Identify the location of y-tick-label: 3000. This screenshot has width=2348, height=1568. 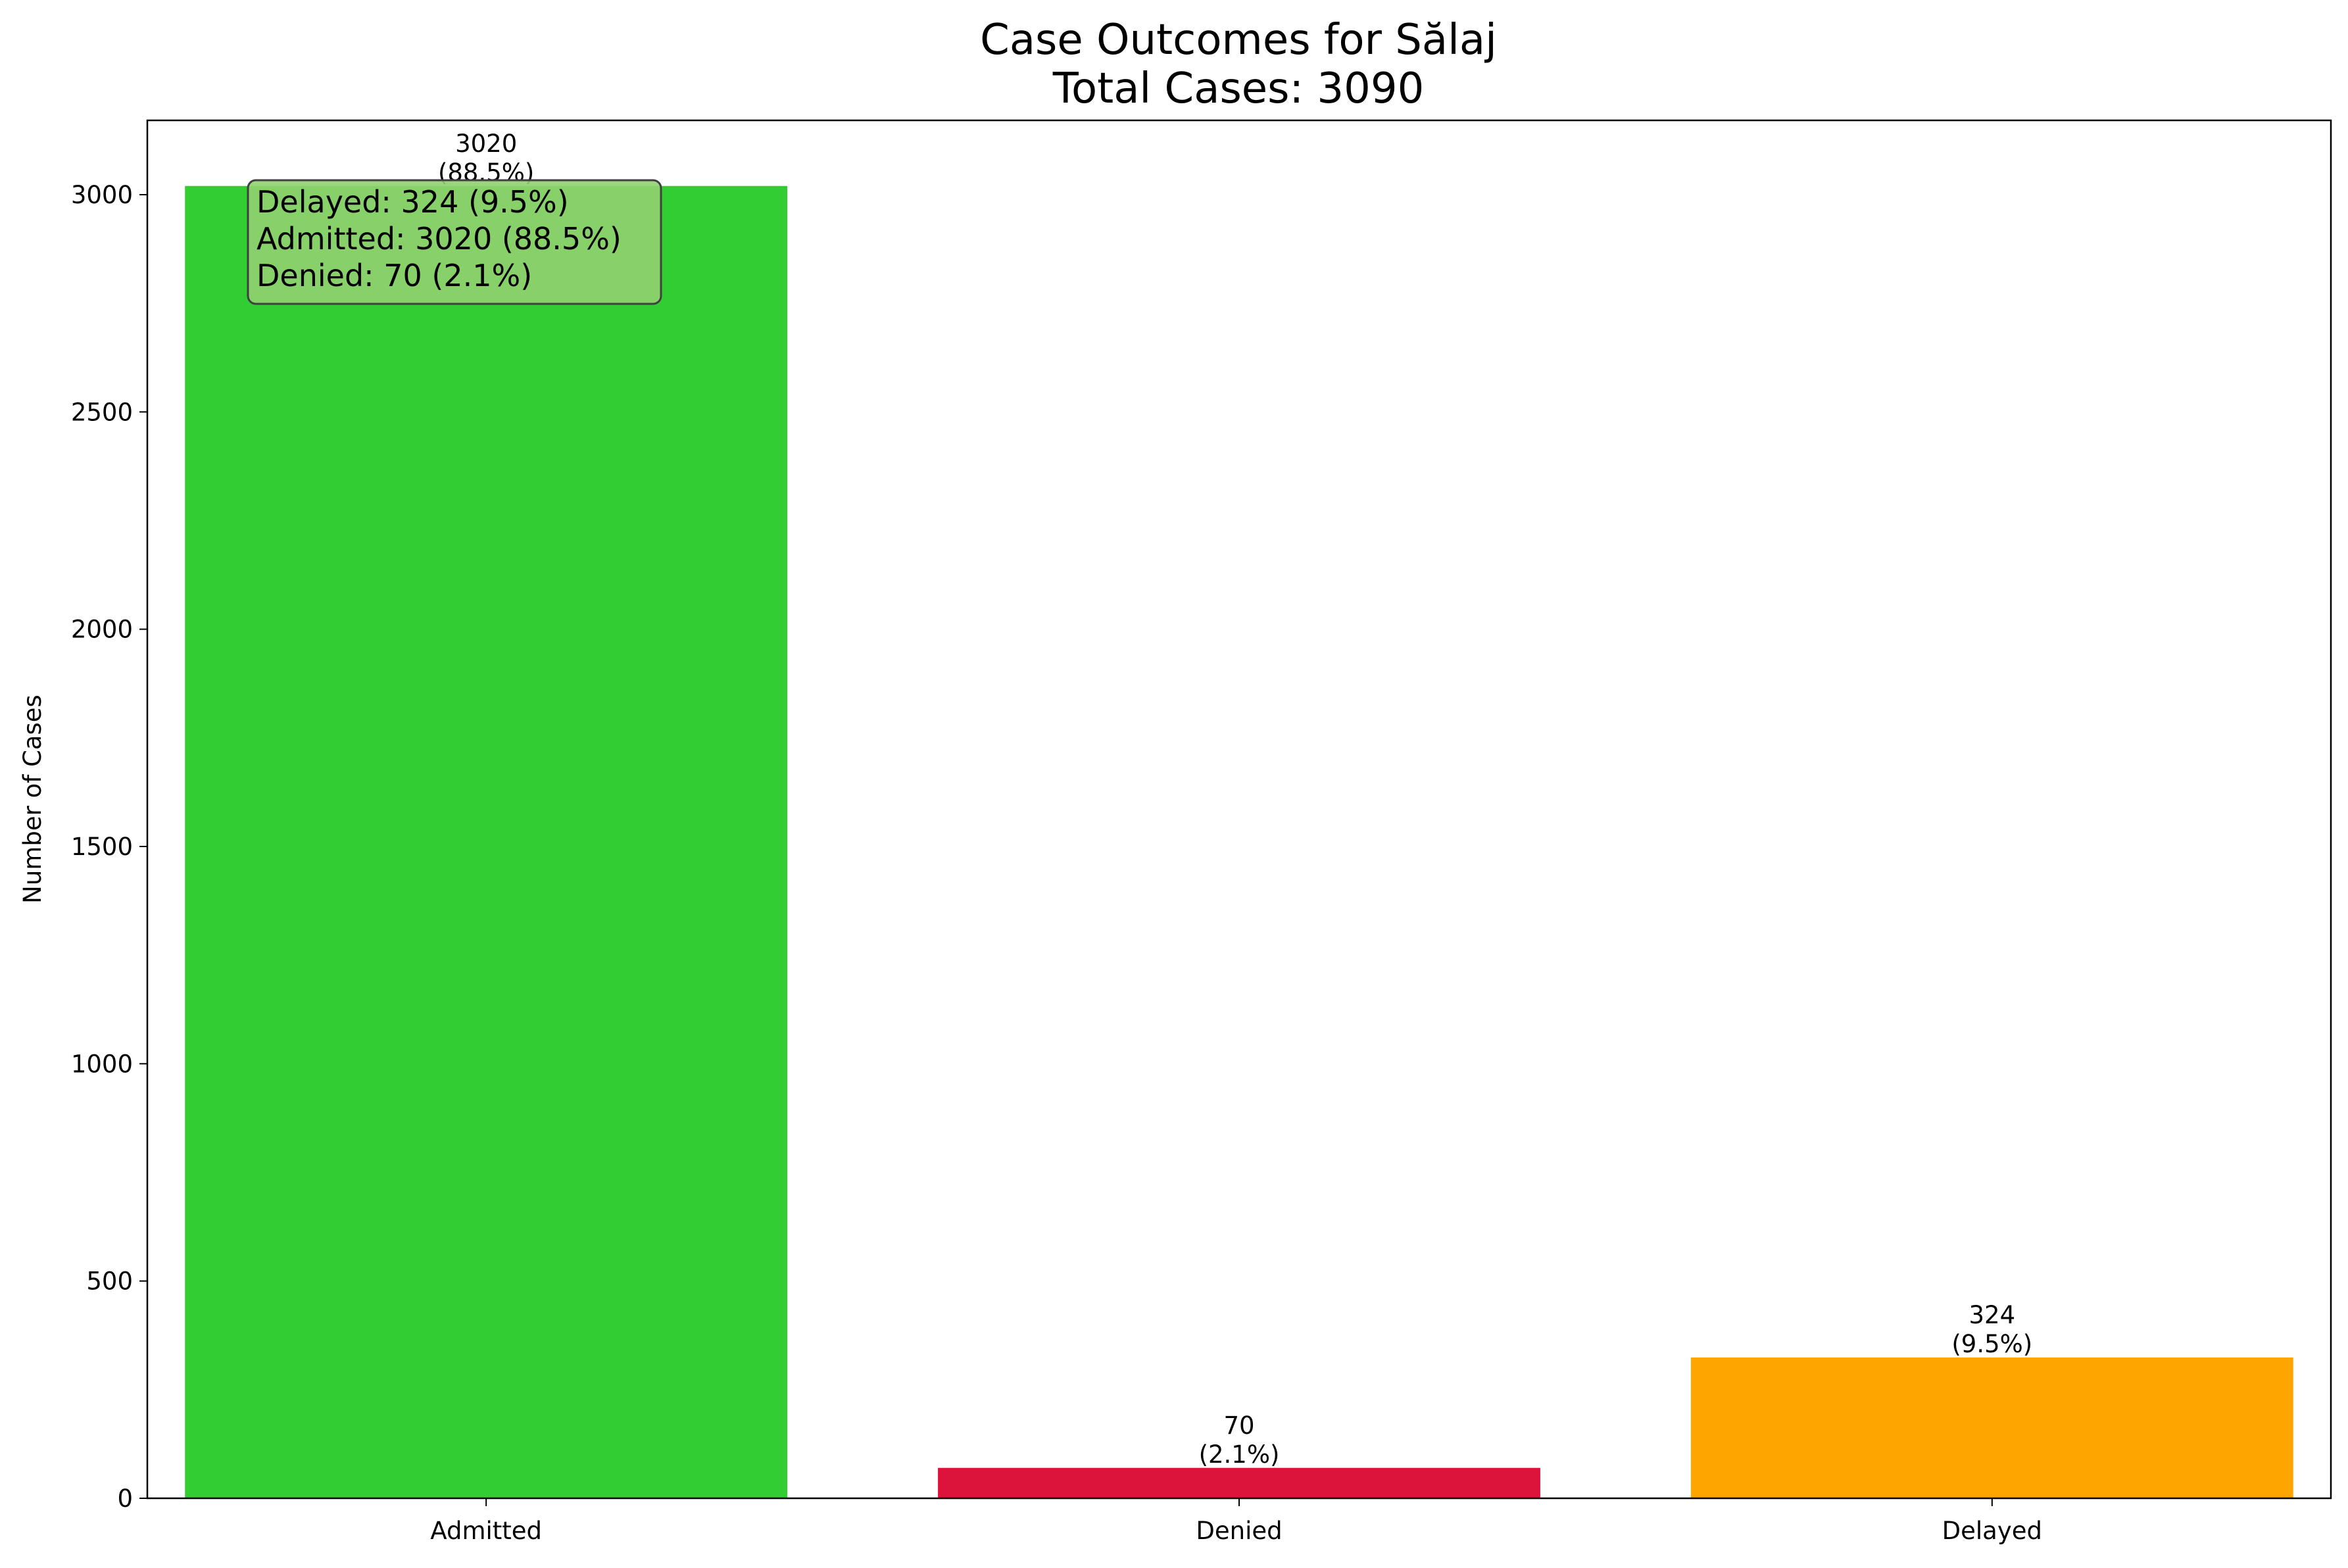
(102, 195).